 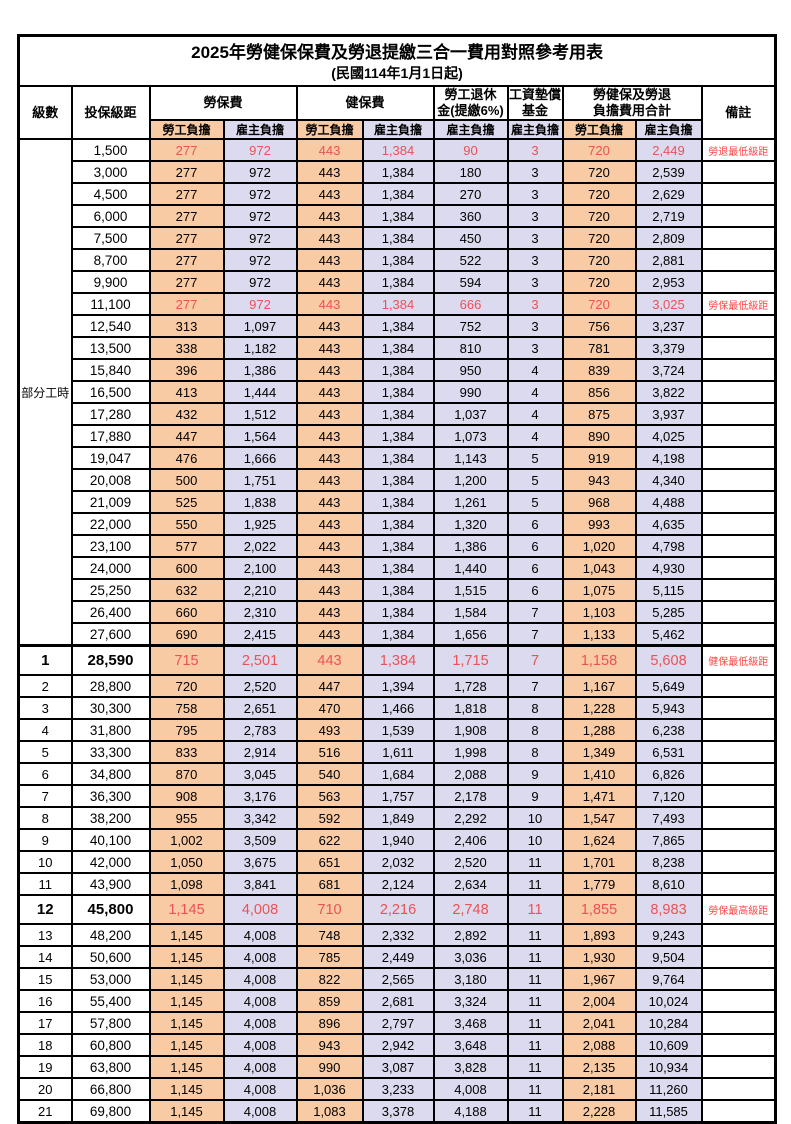 I want to click on value-cell: 563, so click(x=329, y=796).